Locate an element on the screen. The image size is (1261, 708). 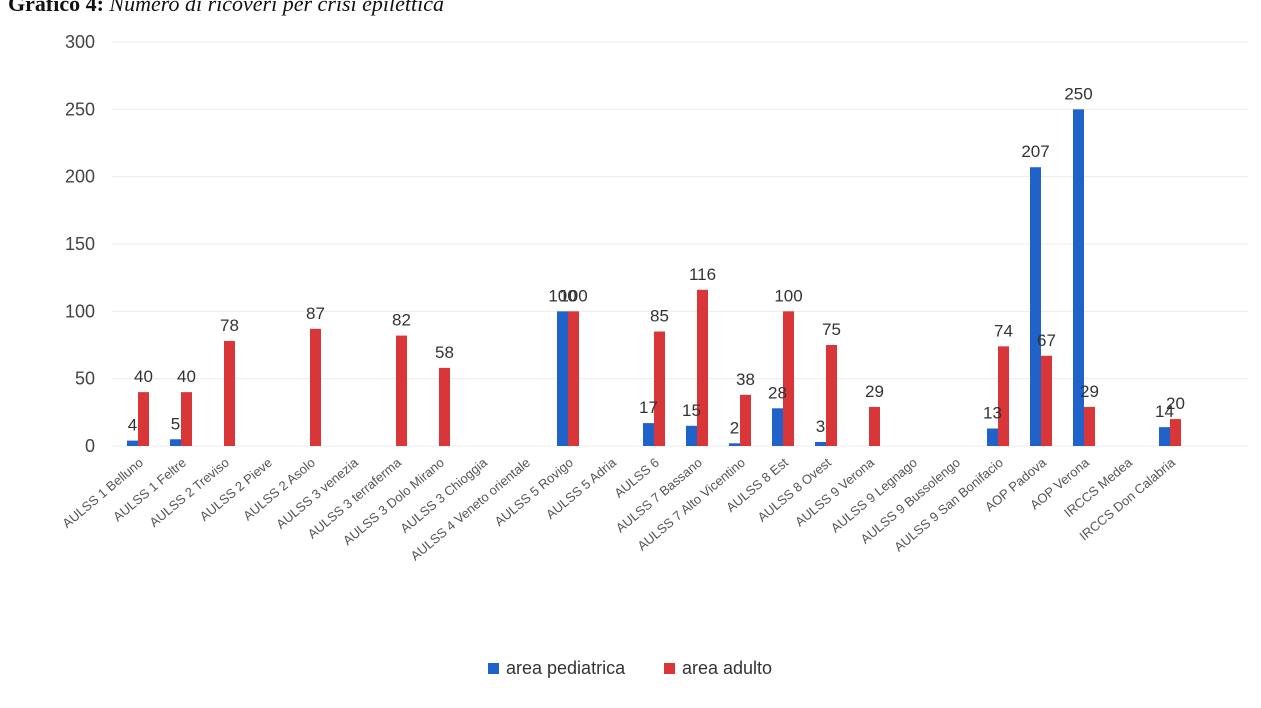
data-label: 87 is located at coordinates (315, 313).